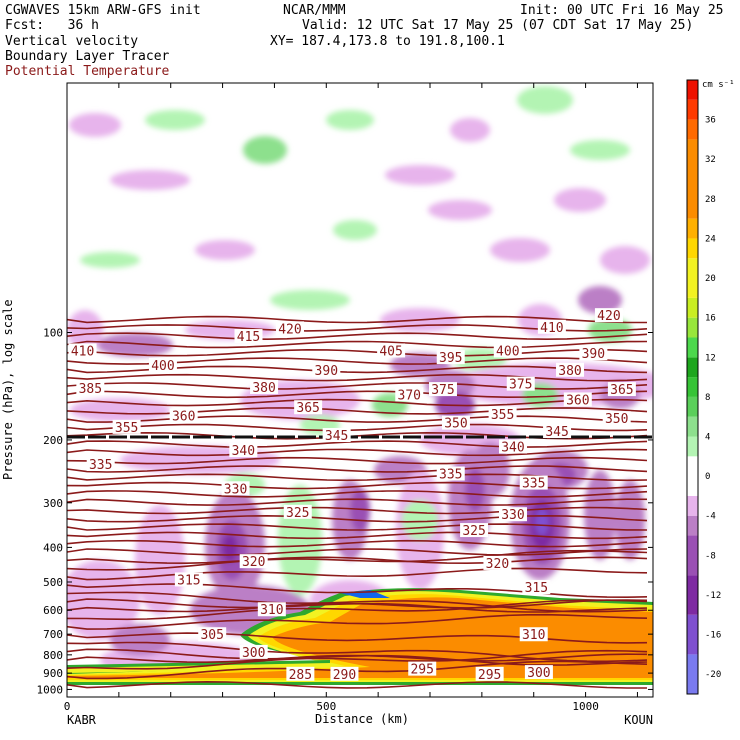 This screenshot has width=740, height=740. Describe the element at coordinates (362, 719) in the screenshot. I see `x-axis-label: Distance (km)` at that location.